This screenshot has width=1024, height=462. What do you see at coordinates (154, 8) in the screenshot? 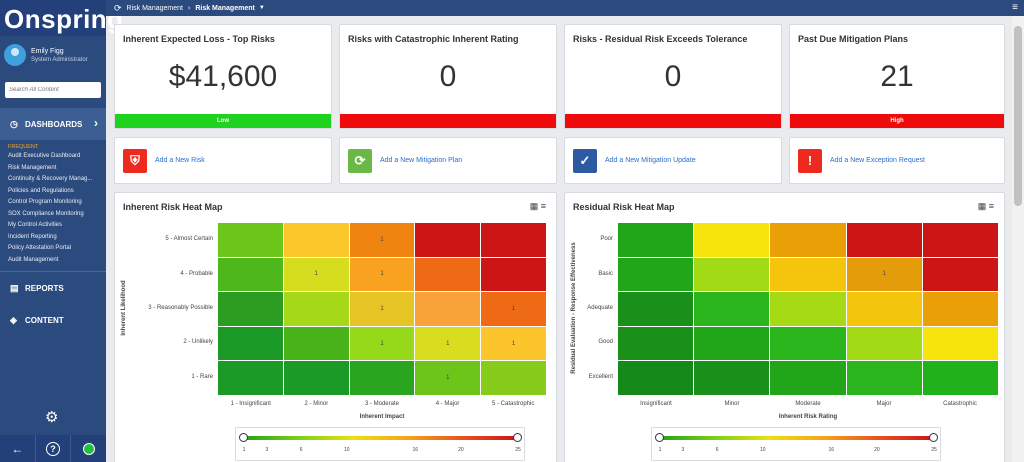
I see `breadcrumb-root: Risk Management` at bounding box center [154, 8].